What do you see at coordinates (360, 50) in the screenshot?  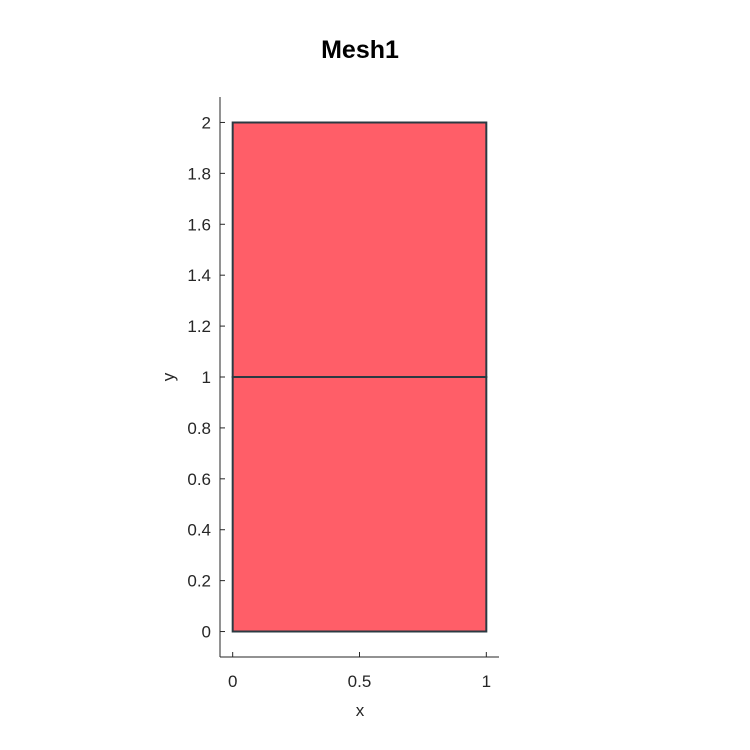 I see `chart-title: Mesh1` at bounding box center [360, 50].